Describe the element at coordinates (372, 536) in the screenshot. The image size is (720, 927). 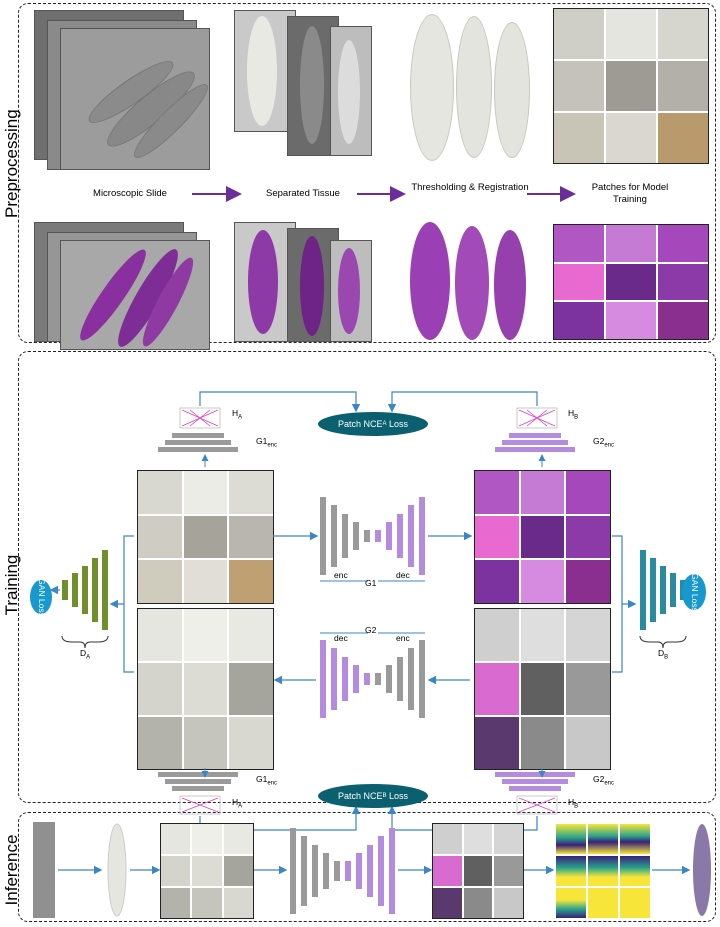
I see `generator-g1` at that location.